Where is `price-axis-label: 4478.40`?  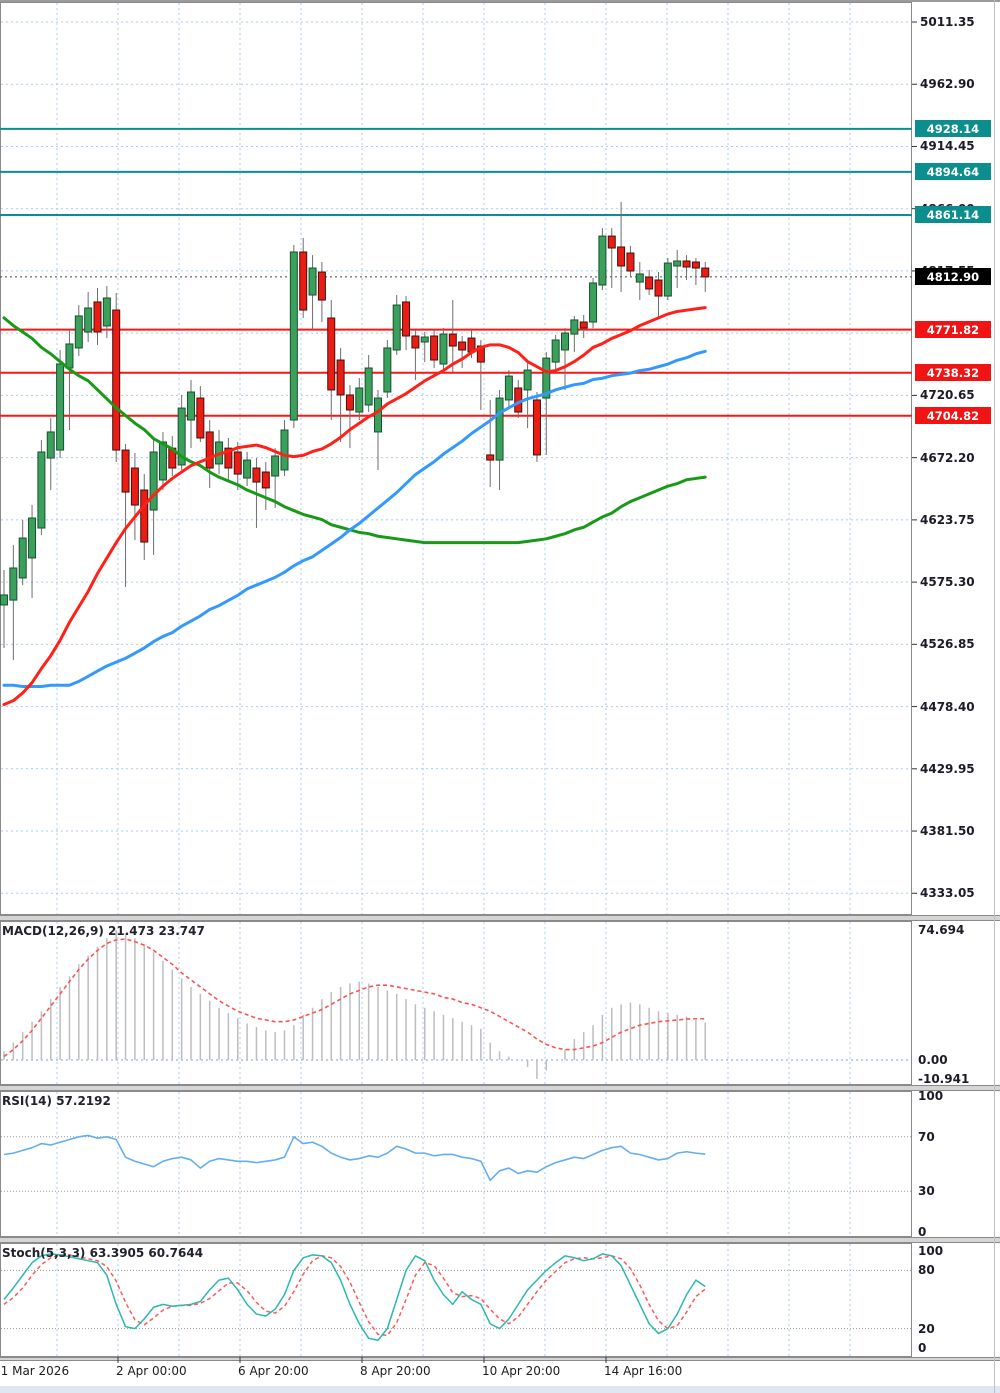
price-axis-label: 4478.40 is located at coordinates (947, 706).